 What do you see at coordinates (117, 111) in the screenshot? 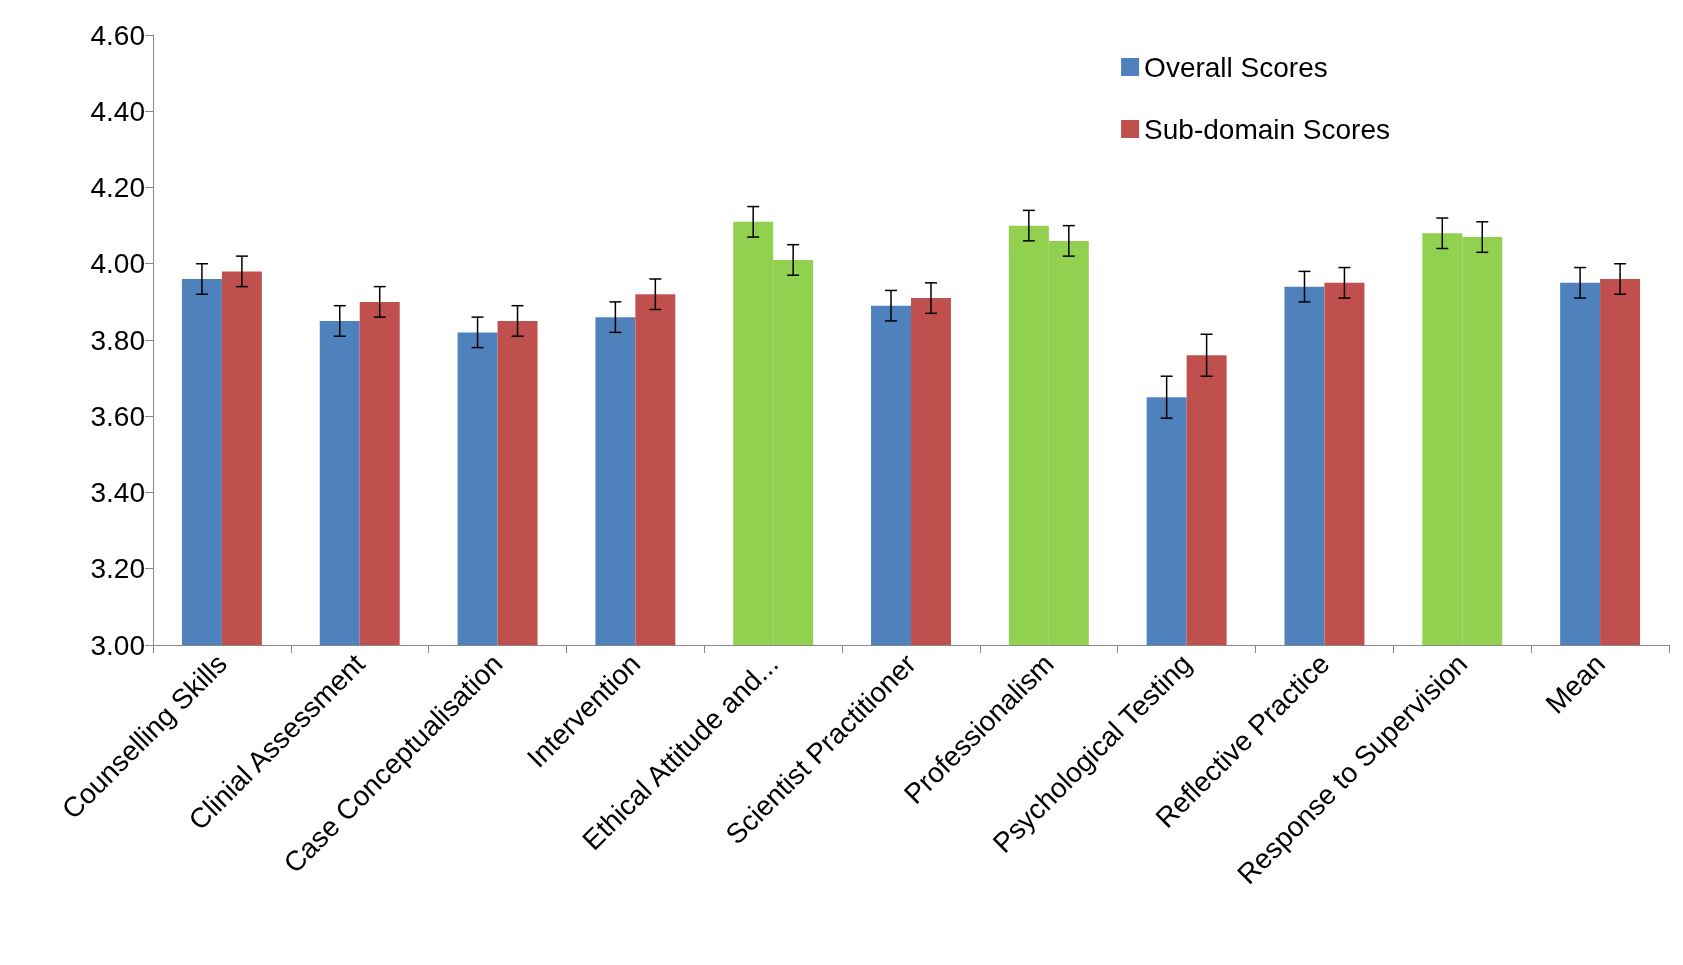
I see `y-tick-label: 4.40` at bounding box center [117, 111].